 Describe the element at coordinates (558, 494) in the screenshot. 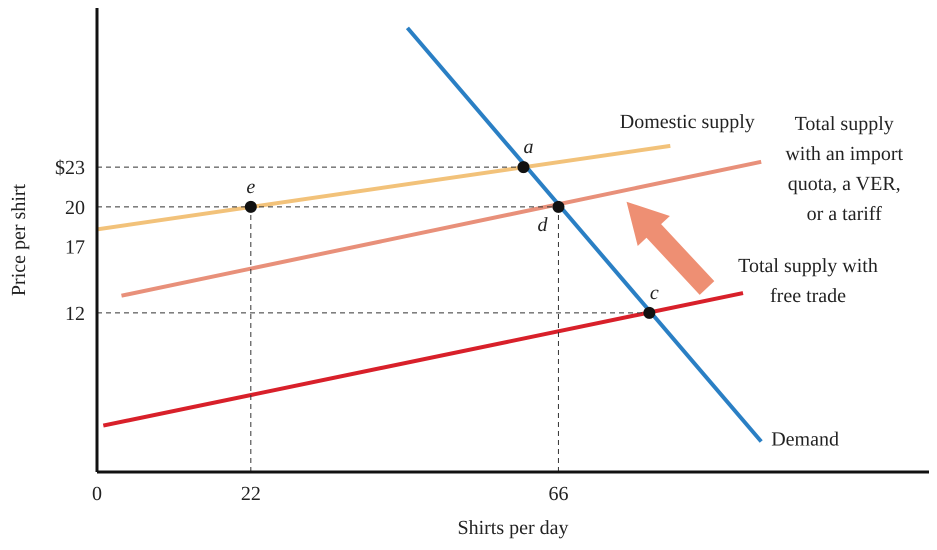

I see `x-tick-label: 66` at that location.